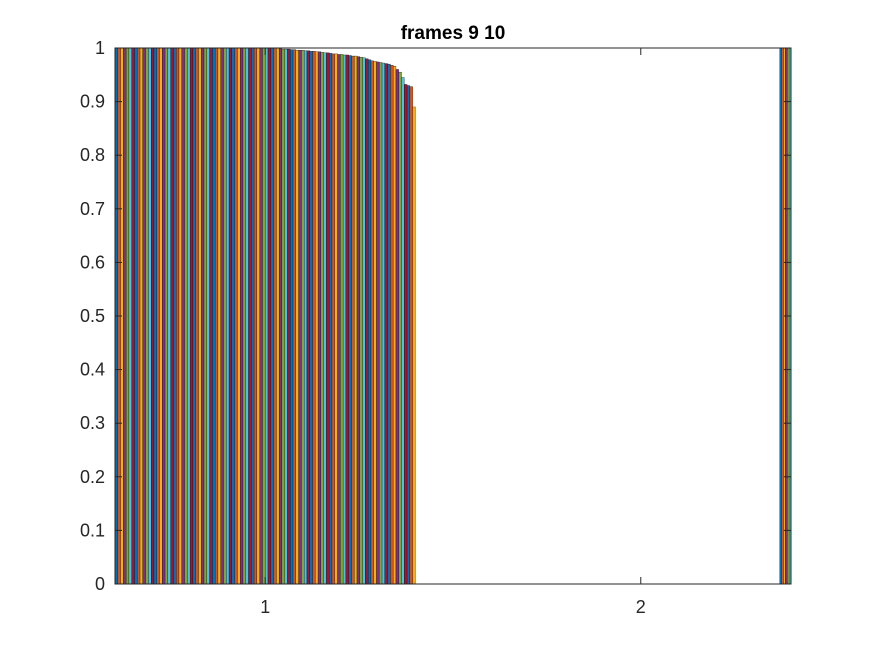 This screenshot has height=656, width=875. I want to click on chart-title: frames 9 10, so click(453, 33).